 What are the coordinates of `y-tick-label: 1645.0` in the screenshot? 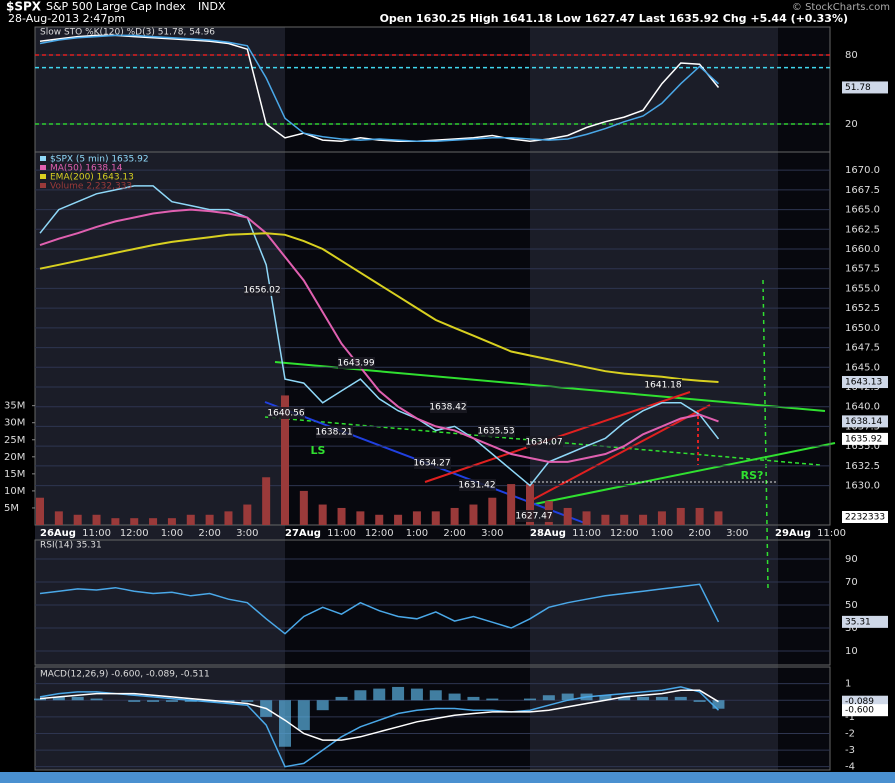 It's located at (862, 367).